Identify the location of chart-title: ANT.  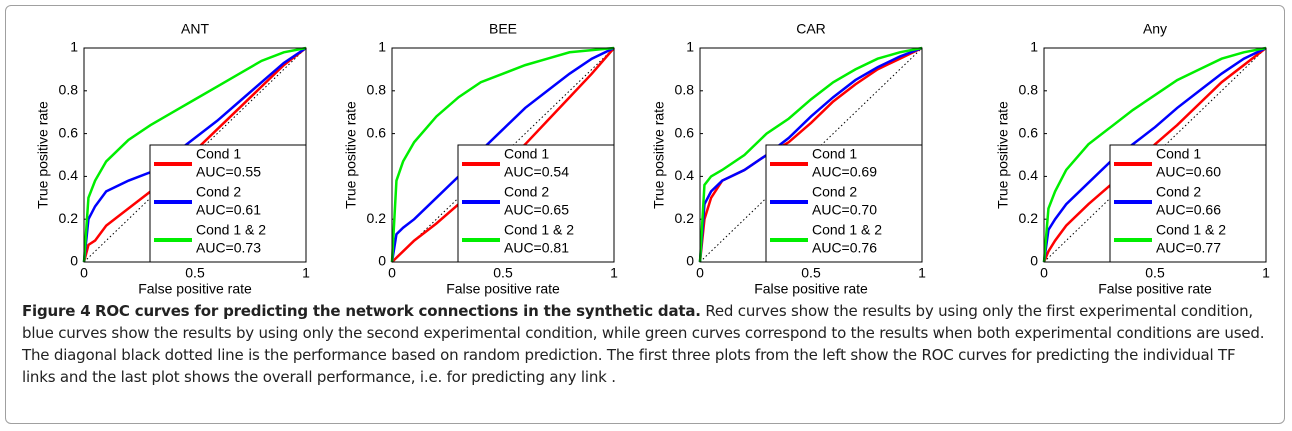
(195, 29).